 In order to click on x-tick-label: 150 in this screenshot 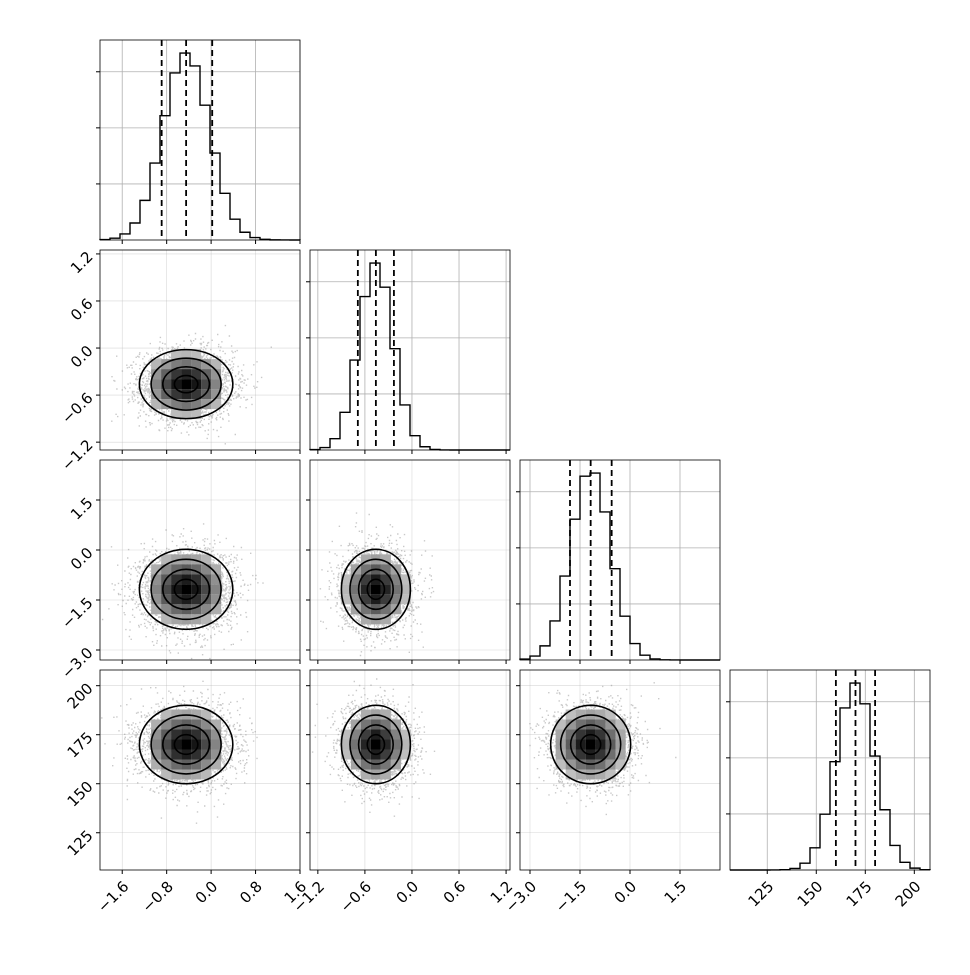, I will do `click(810, 894)`.